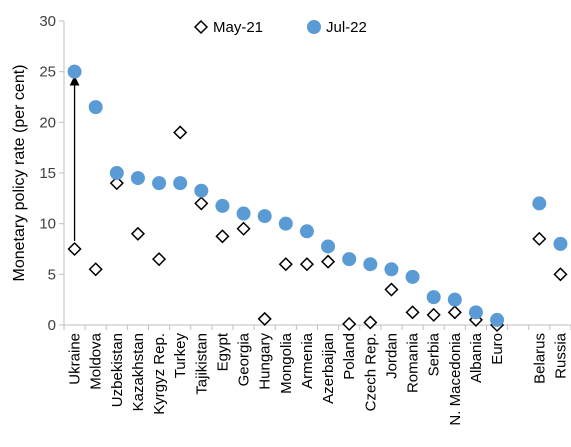 This screenshot has width=571, height=447. I want to click on y-tick-label: 15, so click(47, 173).